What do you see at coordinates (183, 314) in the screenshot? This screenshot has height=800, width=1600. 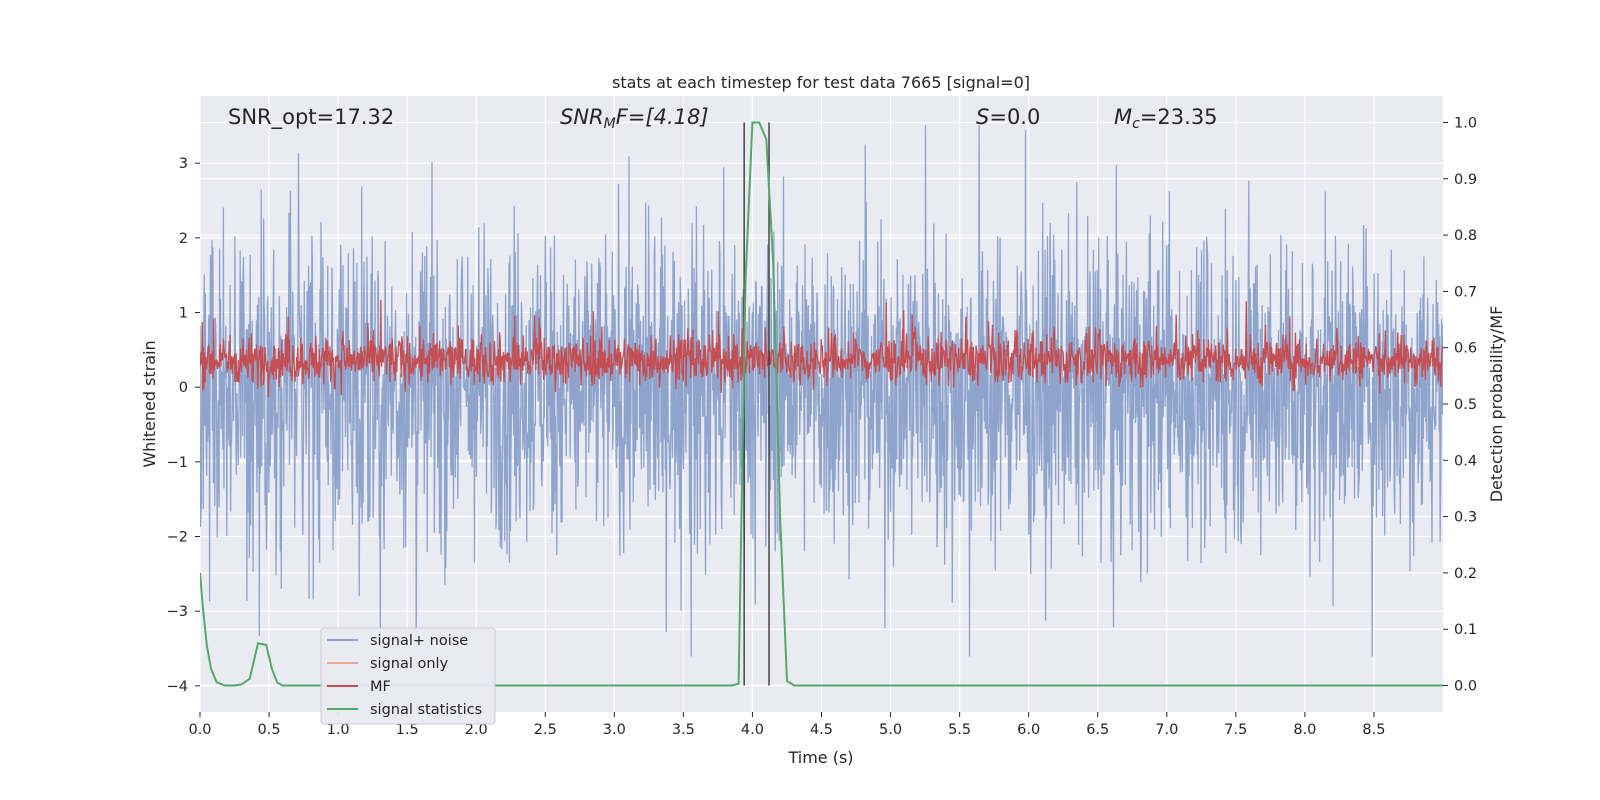 I see `y-left-tick-label: 1` at bounding box center [183, 314].